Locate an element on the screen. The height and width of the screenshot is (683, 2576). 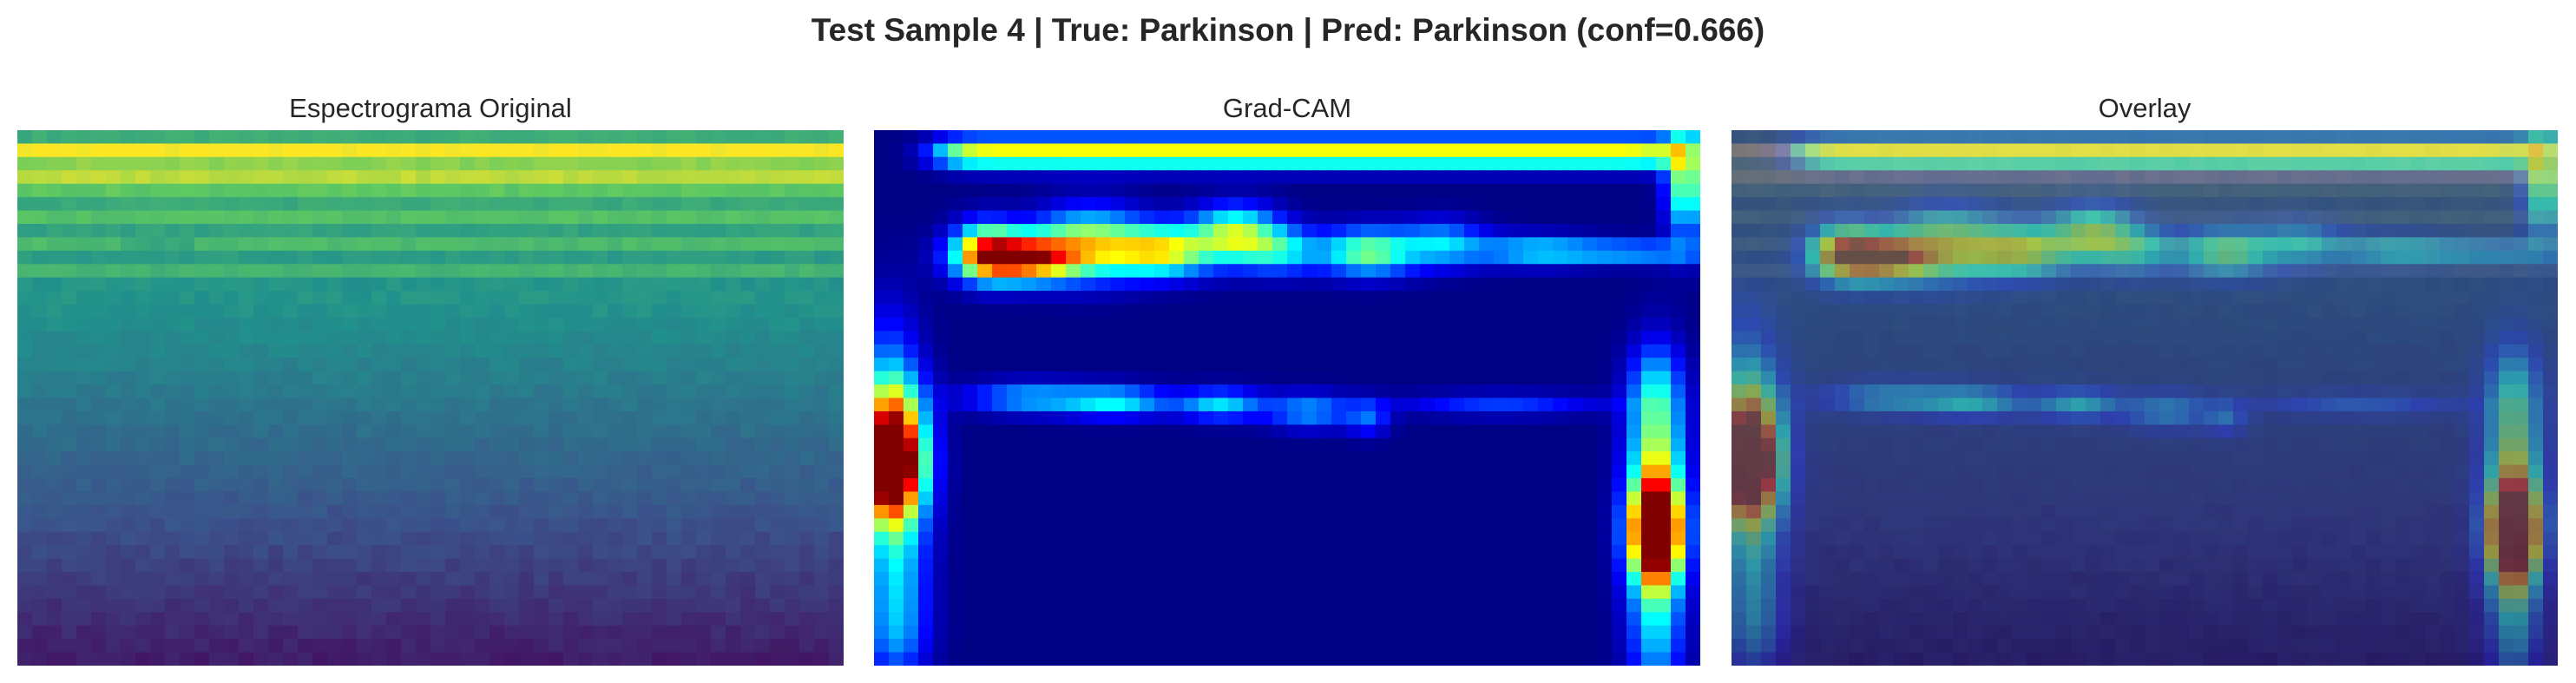
panel-title-spectrogram: Espectrograma Original is located at coordinates (430, 108).